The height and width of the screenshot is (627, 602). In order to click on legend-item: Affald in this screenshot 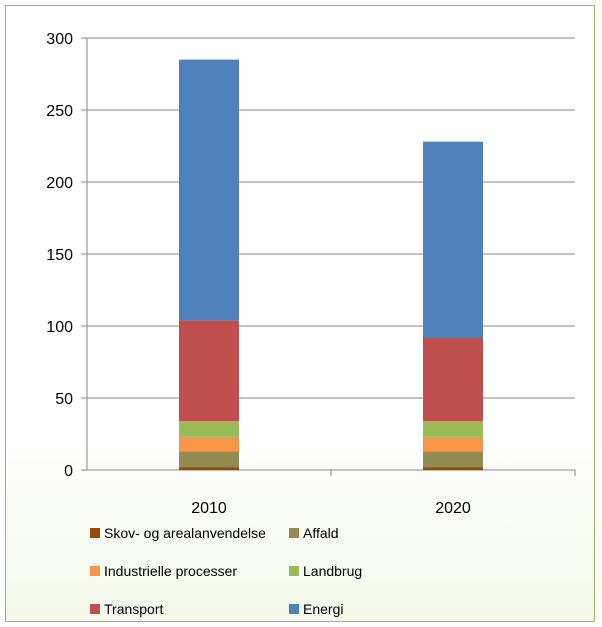, I will do `click(314, 533)`.